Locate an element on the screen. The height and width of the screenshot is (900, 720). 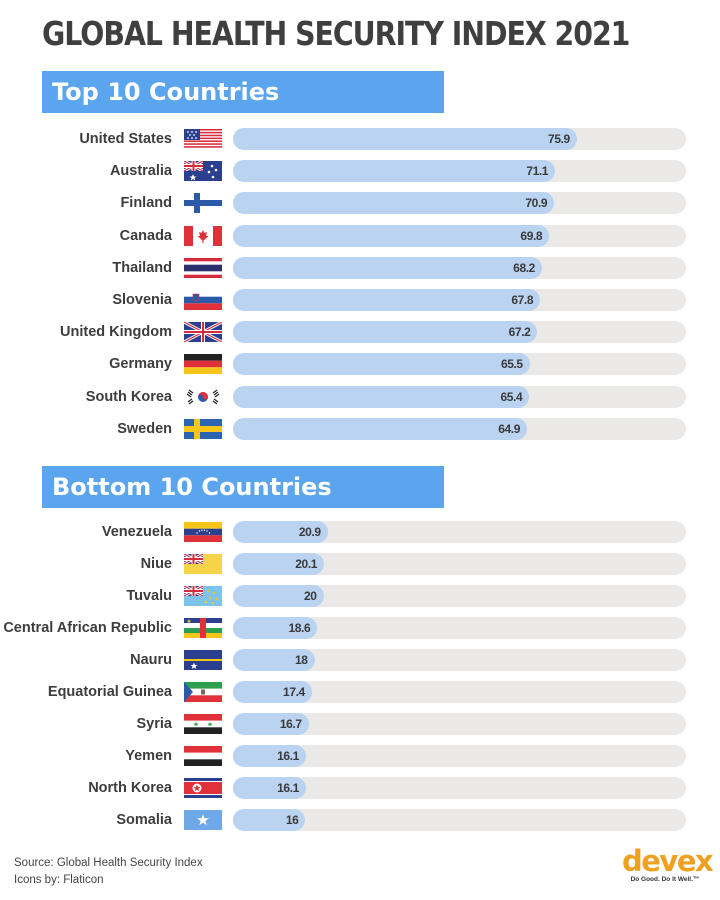
bar-track: 17.4 is located at coordinates (459, 692).